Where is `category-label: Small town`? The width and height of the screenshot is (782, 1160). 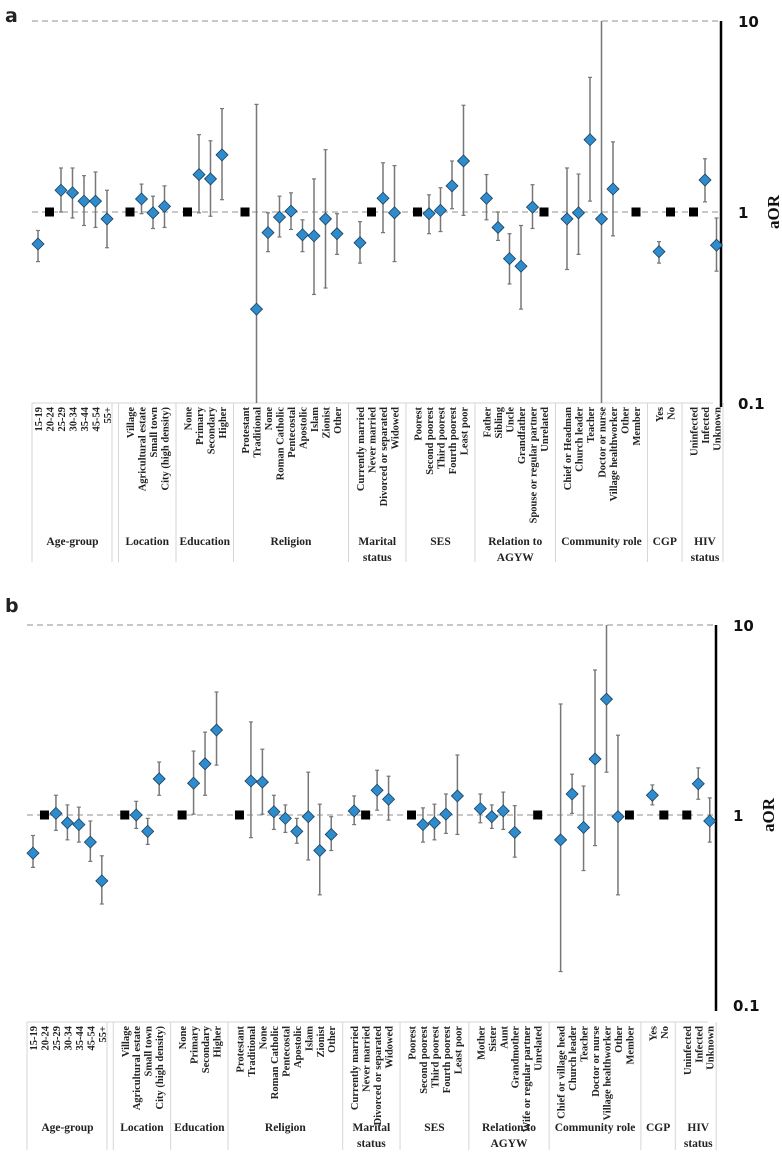 category-label: Small town is located at coordinates (149, 1051).